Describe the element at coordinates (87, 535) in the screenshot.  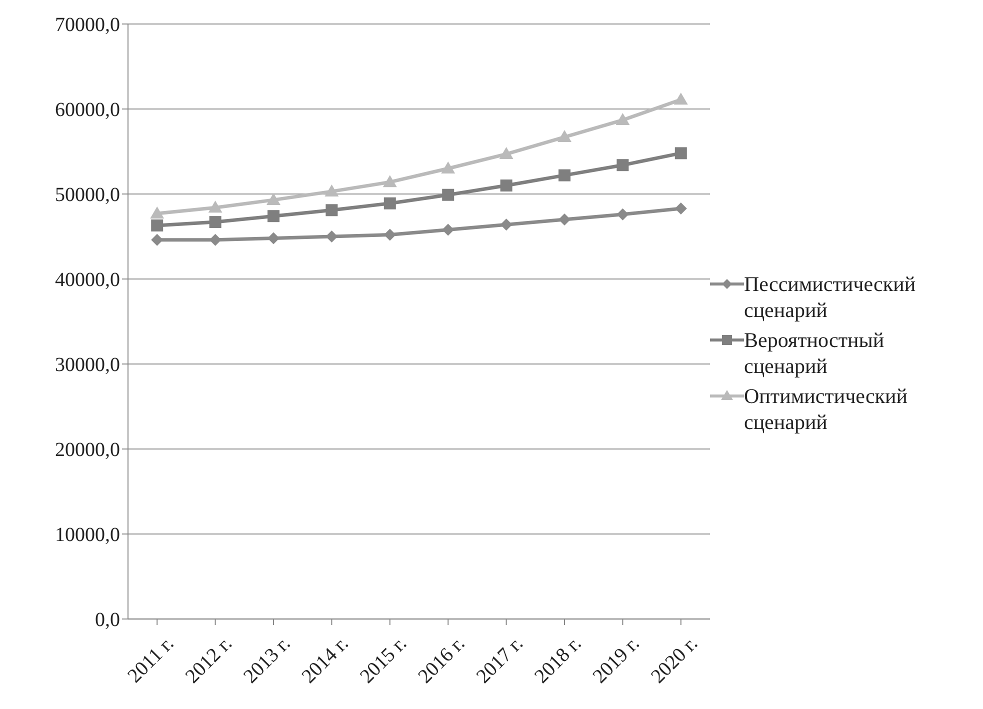
I see `y-tick-label: 10000,0` at that location.